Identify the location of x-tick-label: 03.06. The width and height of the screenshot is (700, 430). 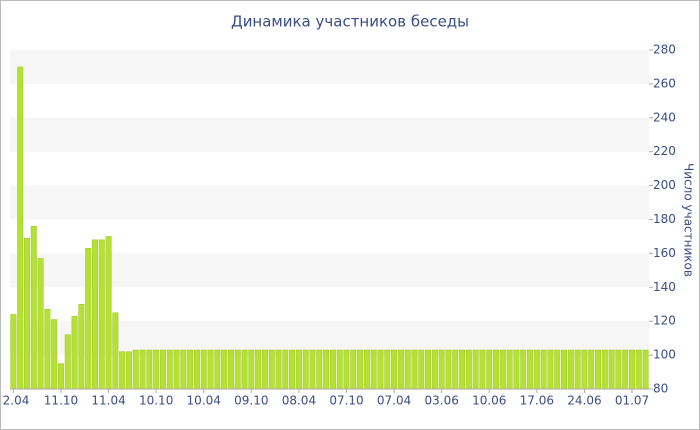
(441, 401).